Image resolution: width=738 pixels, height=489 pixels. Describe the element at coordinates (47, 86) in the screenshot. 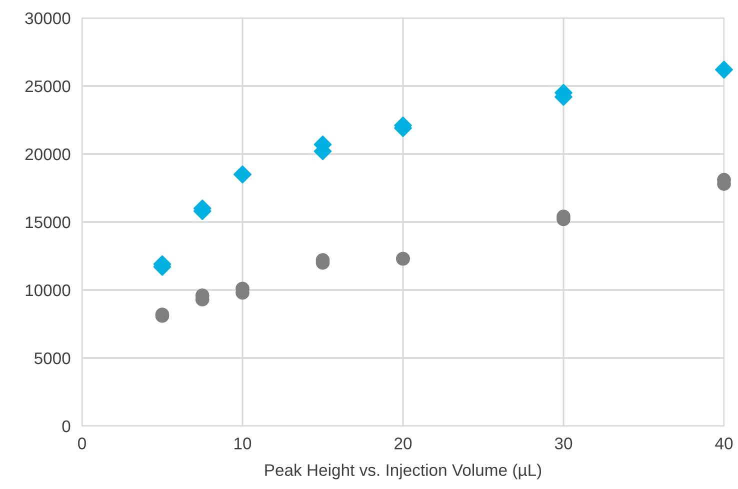

I see `y-tick-label: 25000` at that location.